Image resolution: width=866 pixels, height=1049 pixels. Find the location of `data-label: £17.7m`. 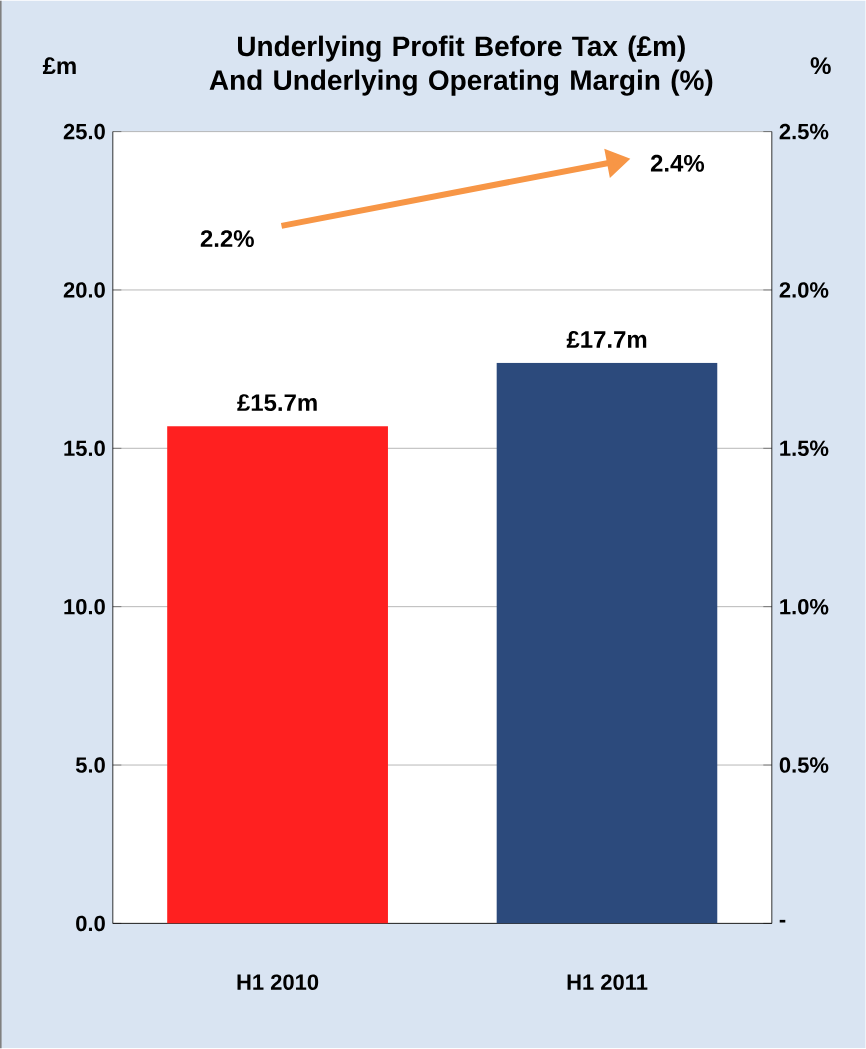

data-label: £17.7m is located at coordinates (606, 339).